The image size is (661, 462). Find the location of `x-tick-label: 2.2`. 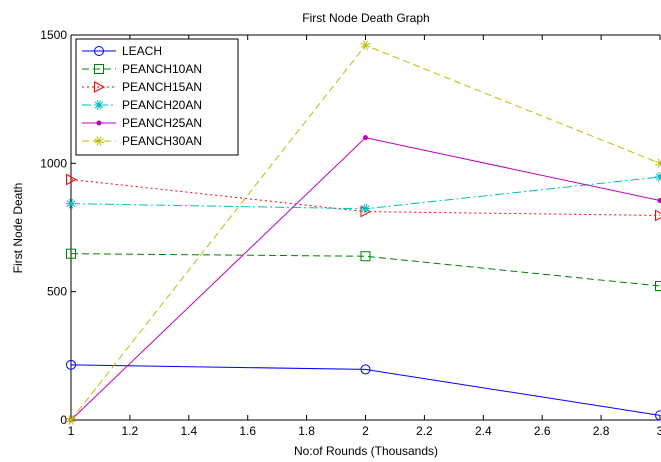

x-tick-label: 2.2 is located at coordinates (424, 431).